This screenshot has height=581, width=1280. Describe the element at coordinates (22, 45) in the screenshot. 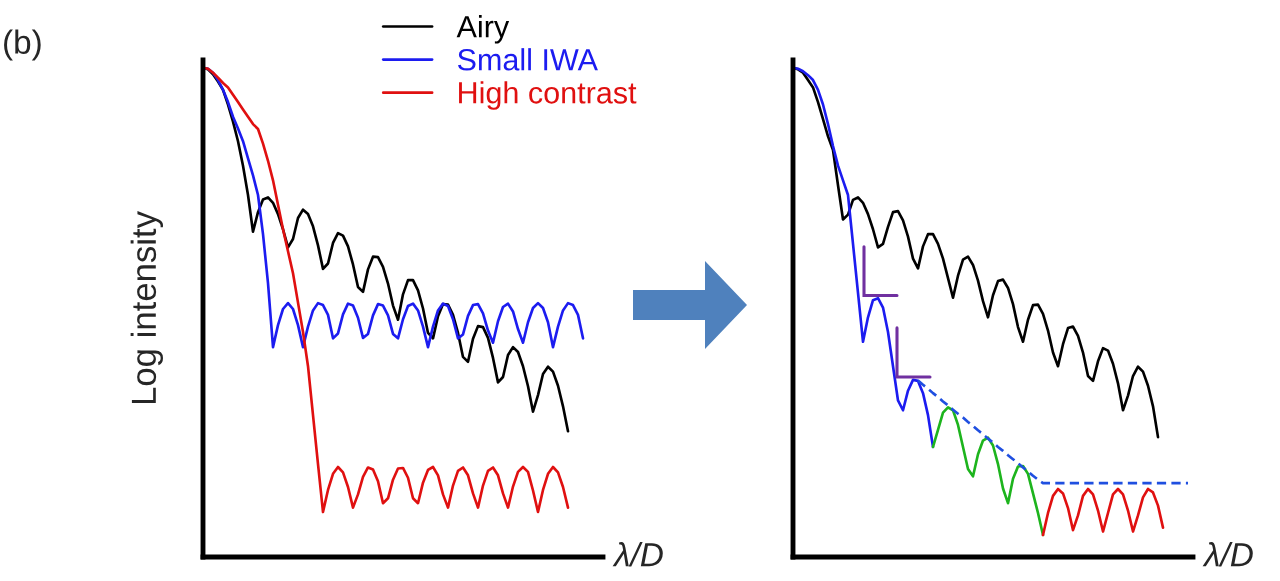

I see `text: (b)` at that location.